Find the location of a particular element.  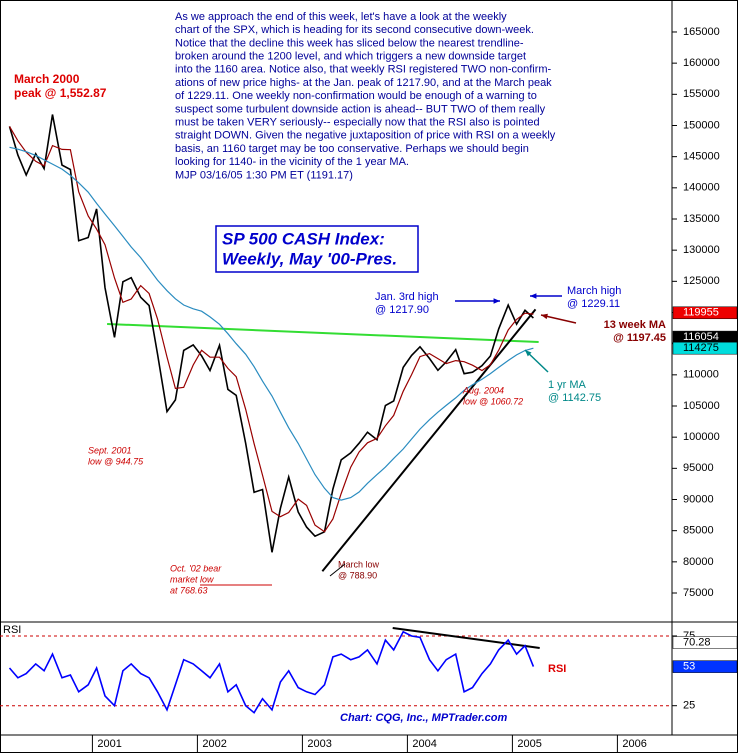

chart-title: SP 500 CASH Index: is located at coordinates (303, 238).